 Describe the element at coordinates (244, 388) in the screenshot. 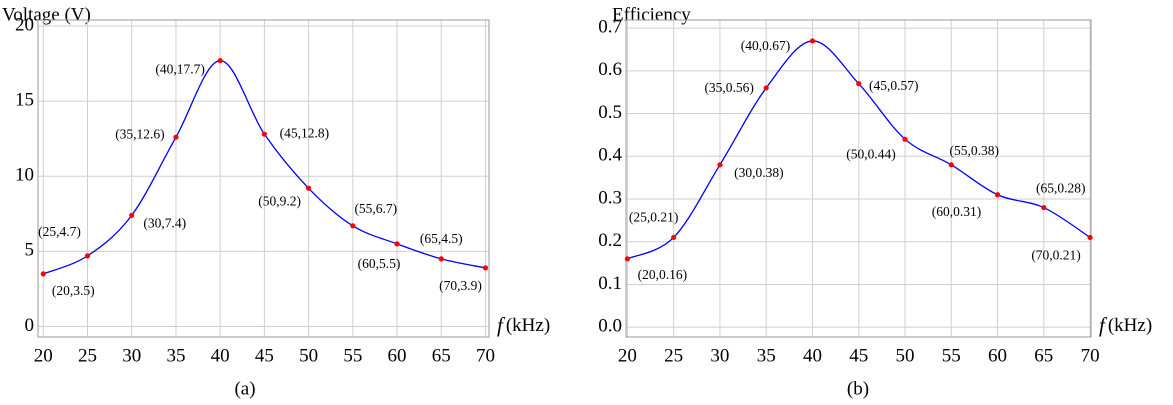

I see `caption: (a)` at that location.